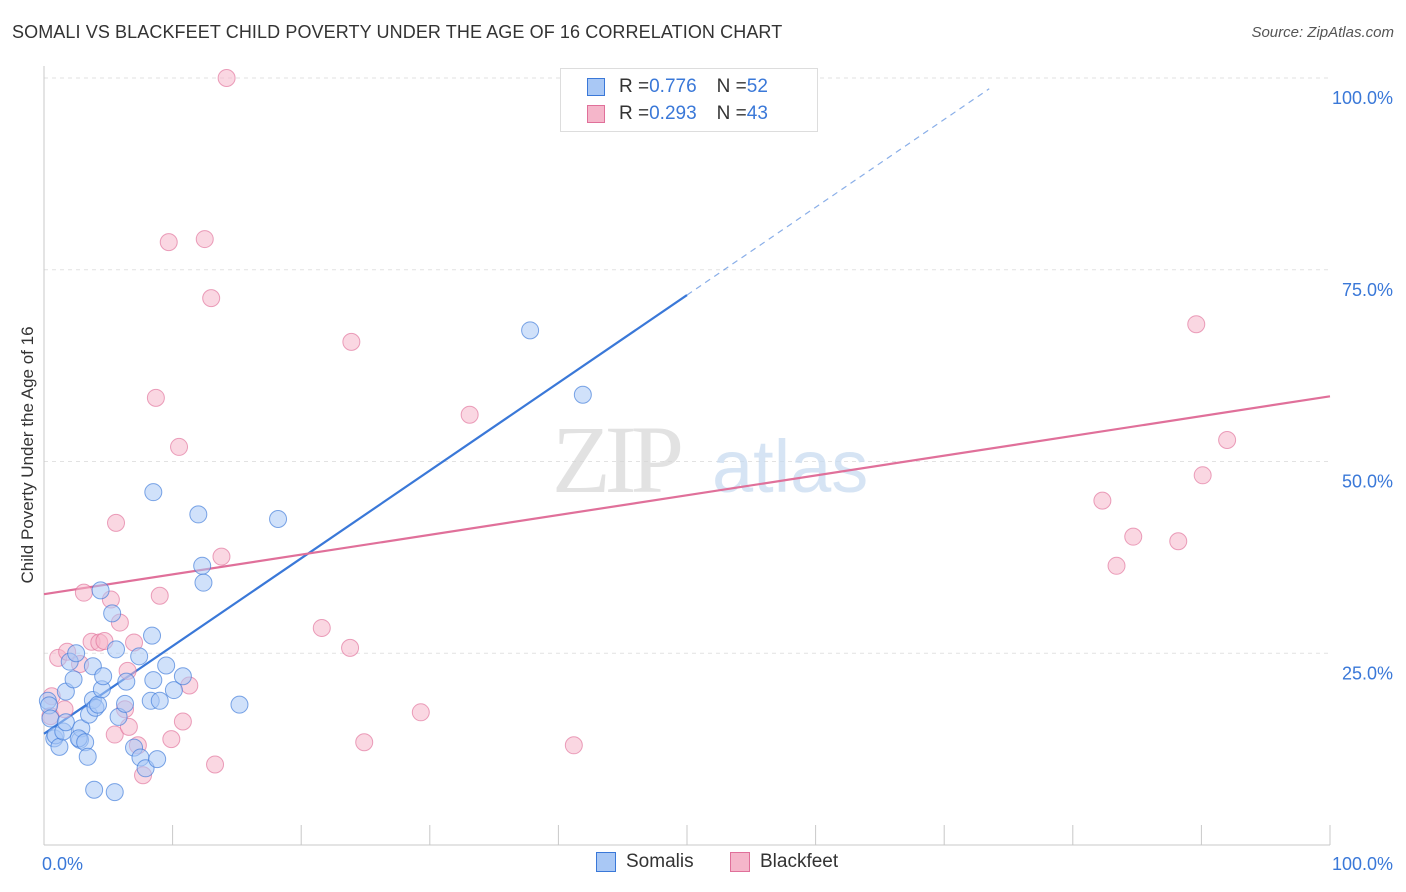  I want to click on bottom-somalis-label: Somalis, so click(660, 861).